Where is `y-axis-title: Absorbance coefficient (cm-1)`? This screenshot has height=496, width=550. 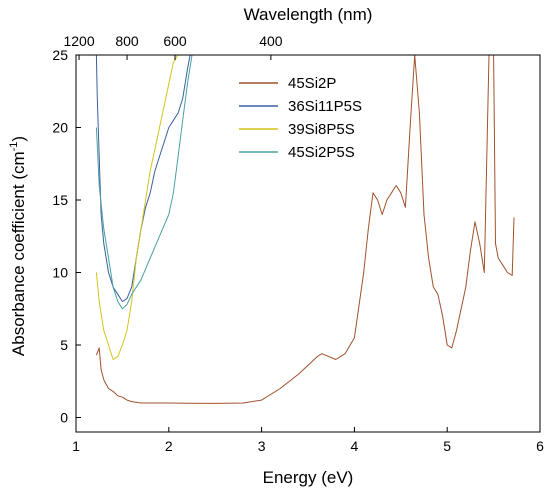
y-axis-title: Absorbance coefficient (cm-1) is located at coordinates (18, 246).